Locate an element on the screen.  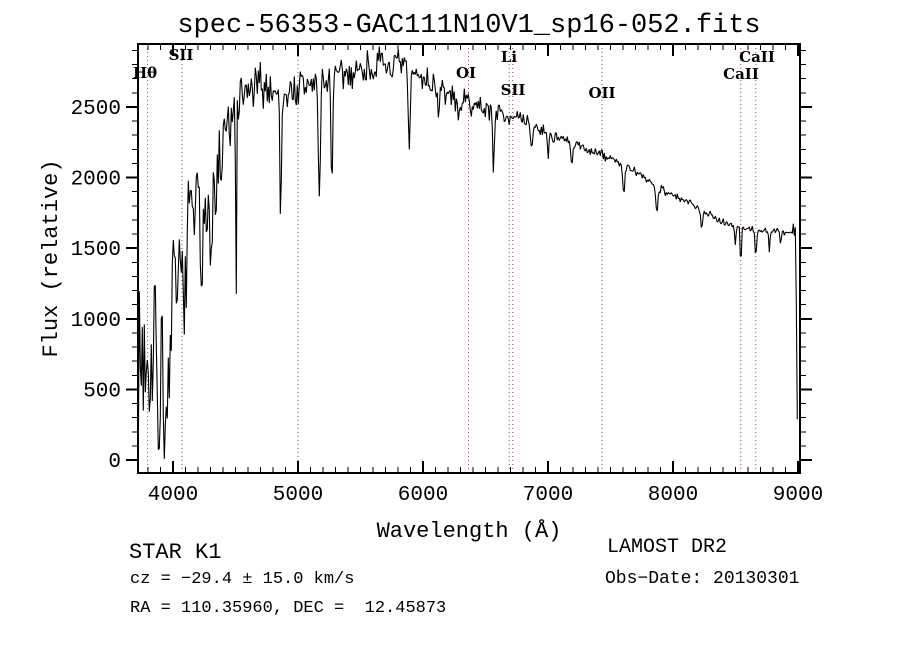
y-tick-label: 1000 is located at coordinates (96, 321).